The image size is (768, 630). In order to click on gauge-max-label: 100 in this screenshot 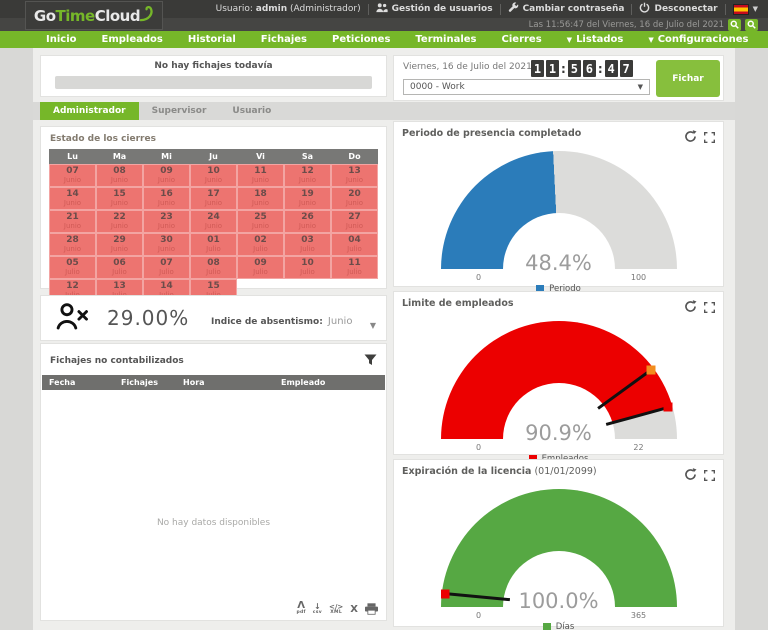, I will do `click(638, 277)`.